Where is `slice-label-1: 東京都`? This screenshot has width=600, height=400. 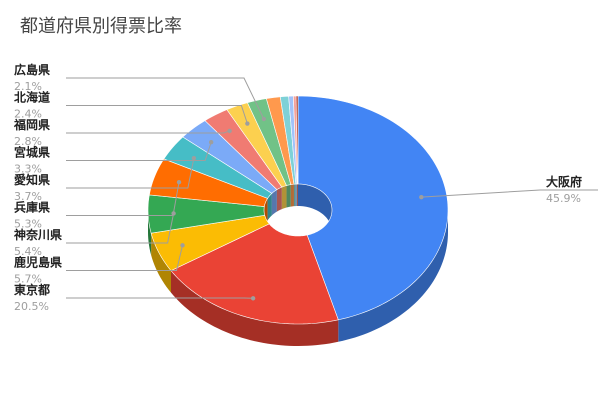
slice-label-1: 東京都 is located at coordinates (32, 289).